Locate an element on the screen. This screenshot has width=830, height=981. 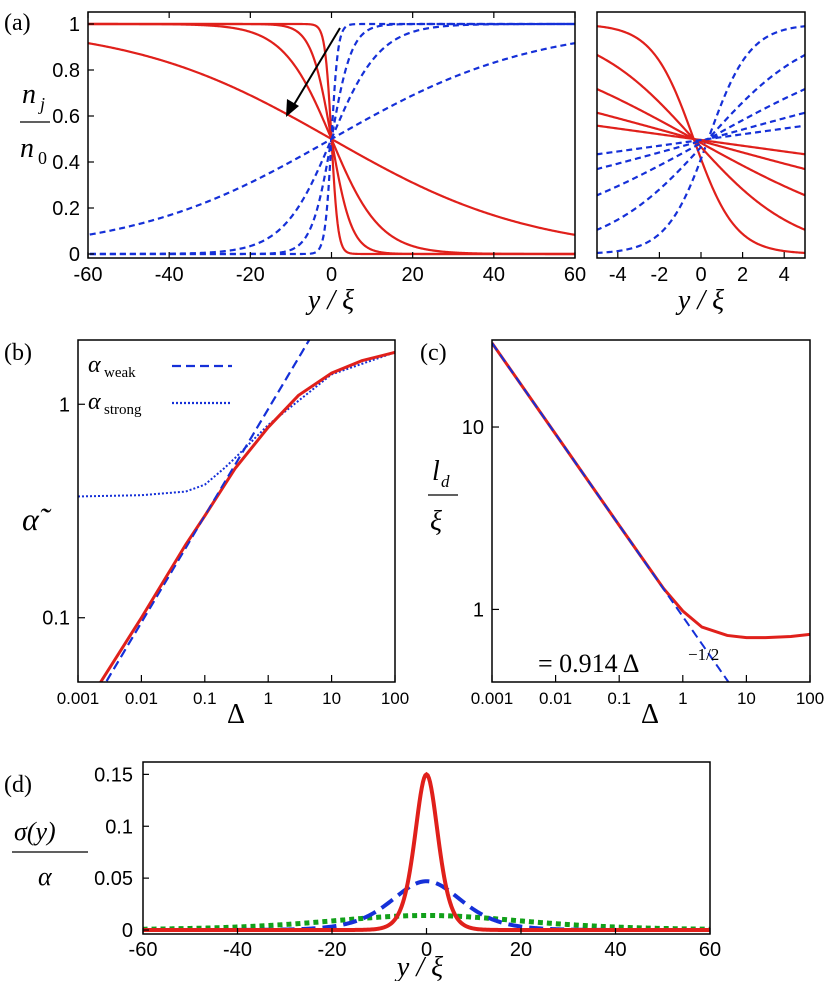
panel-a-inset-frame is located at coordinates (701, 135).